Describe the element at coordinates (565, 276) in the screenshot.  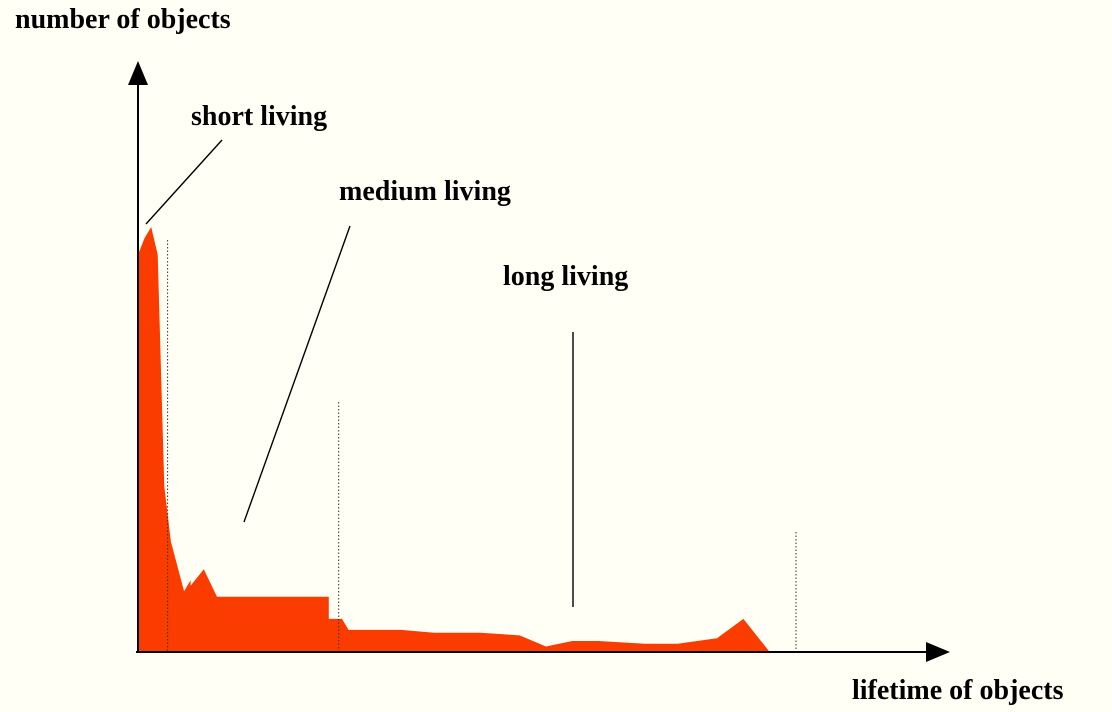
I see `long-living-label: long living` at that location.